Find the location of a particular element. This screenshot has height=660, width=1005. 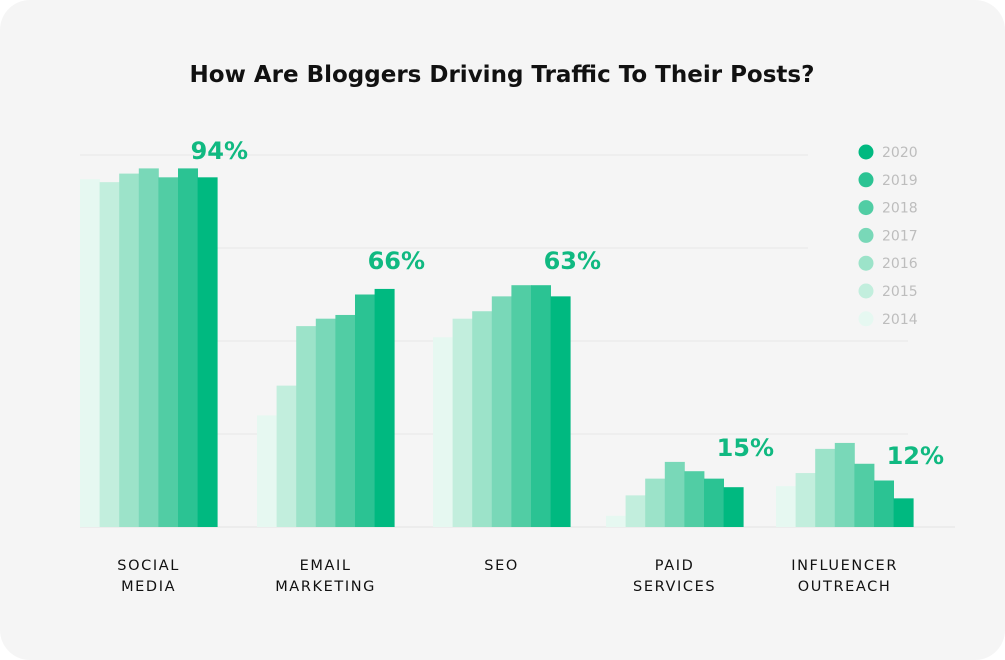

legend-label: 2019 is located at coordinates (900, 181).